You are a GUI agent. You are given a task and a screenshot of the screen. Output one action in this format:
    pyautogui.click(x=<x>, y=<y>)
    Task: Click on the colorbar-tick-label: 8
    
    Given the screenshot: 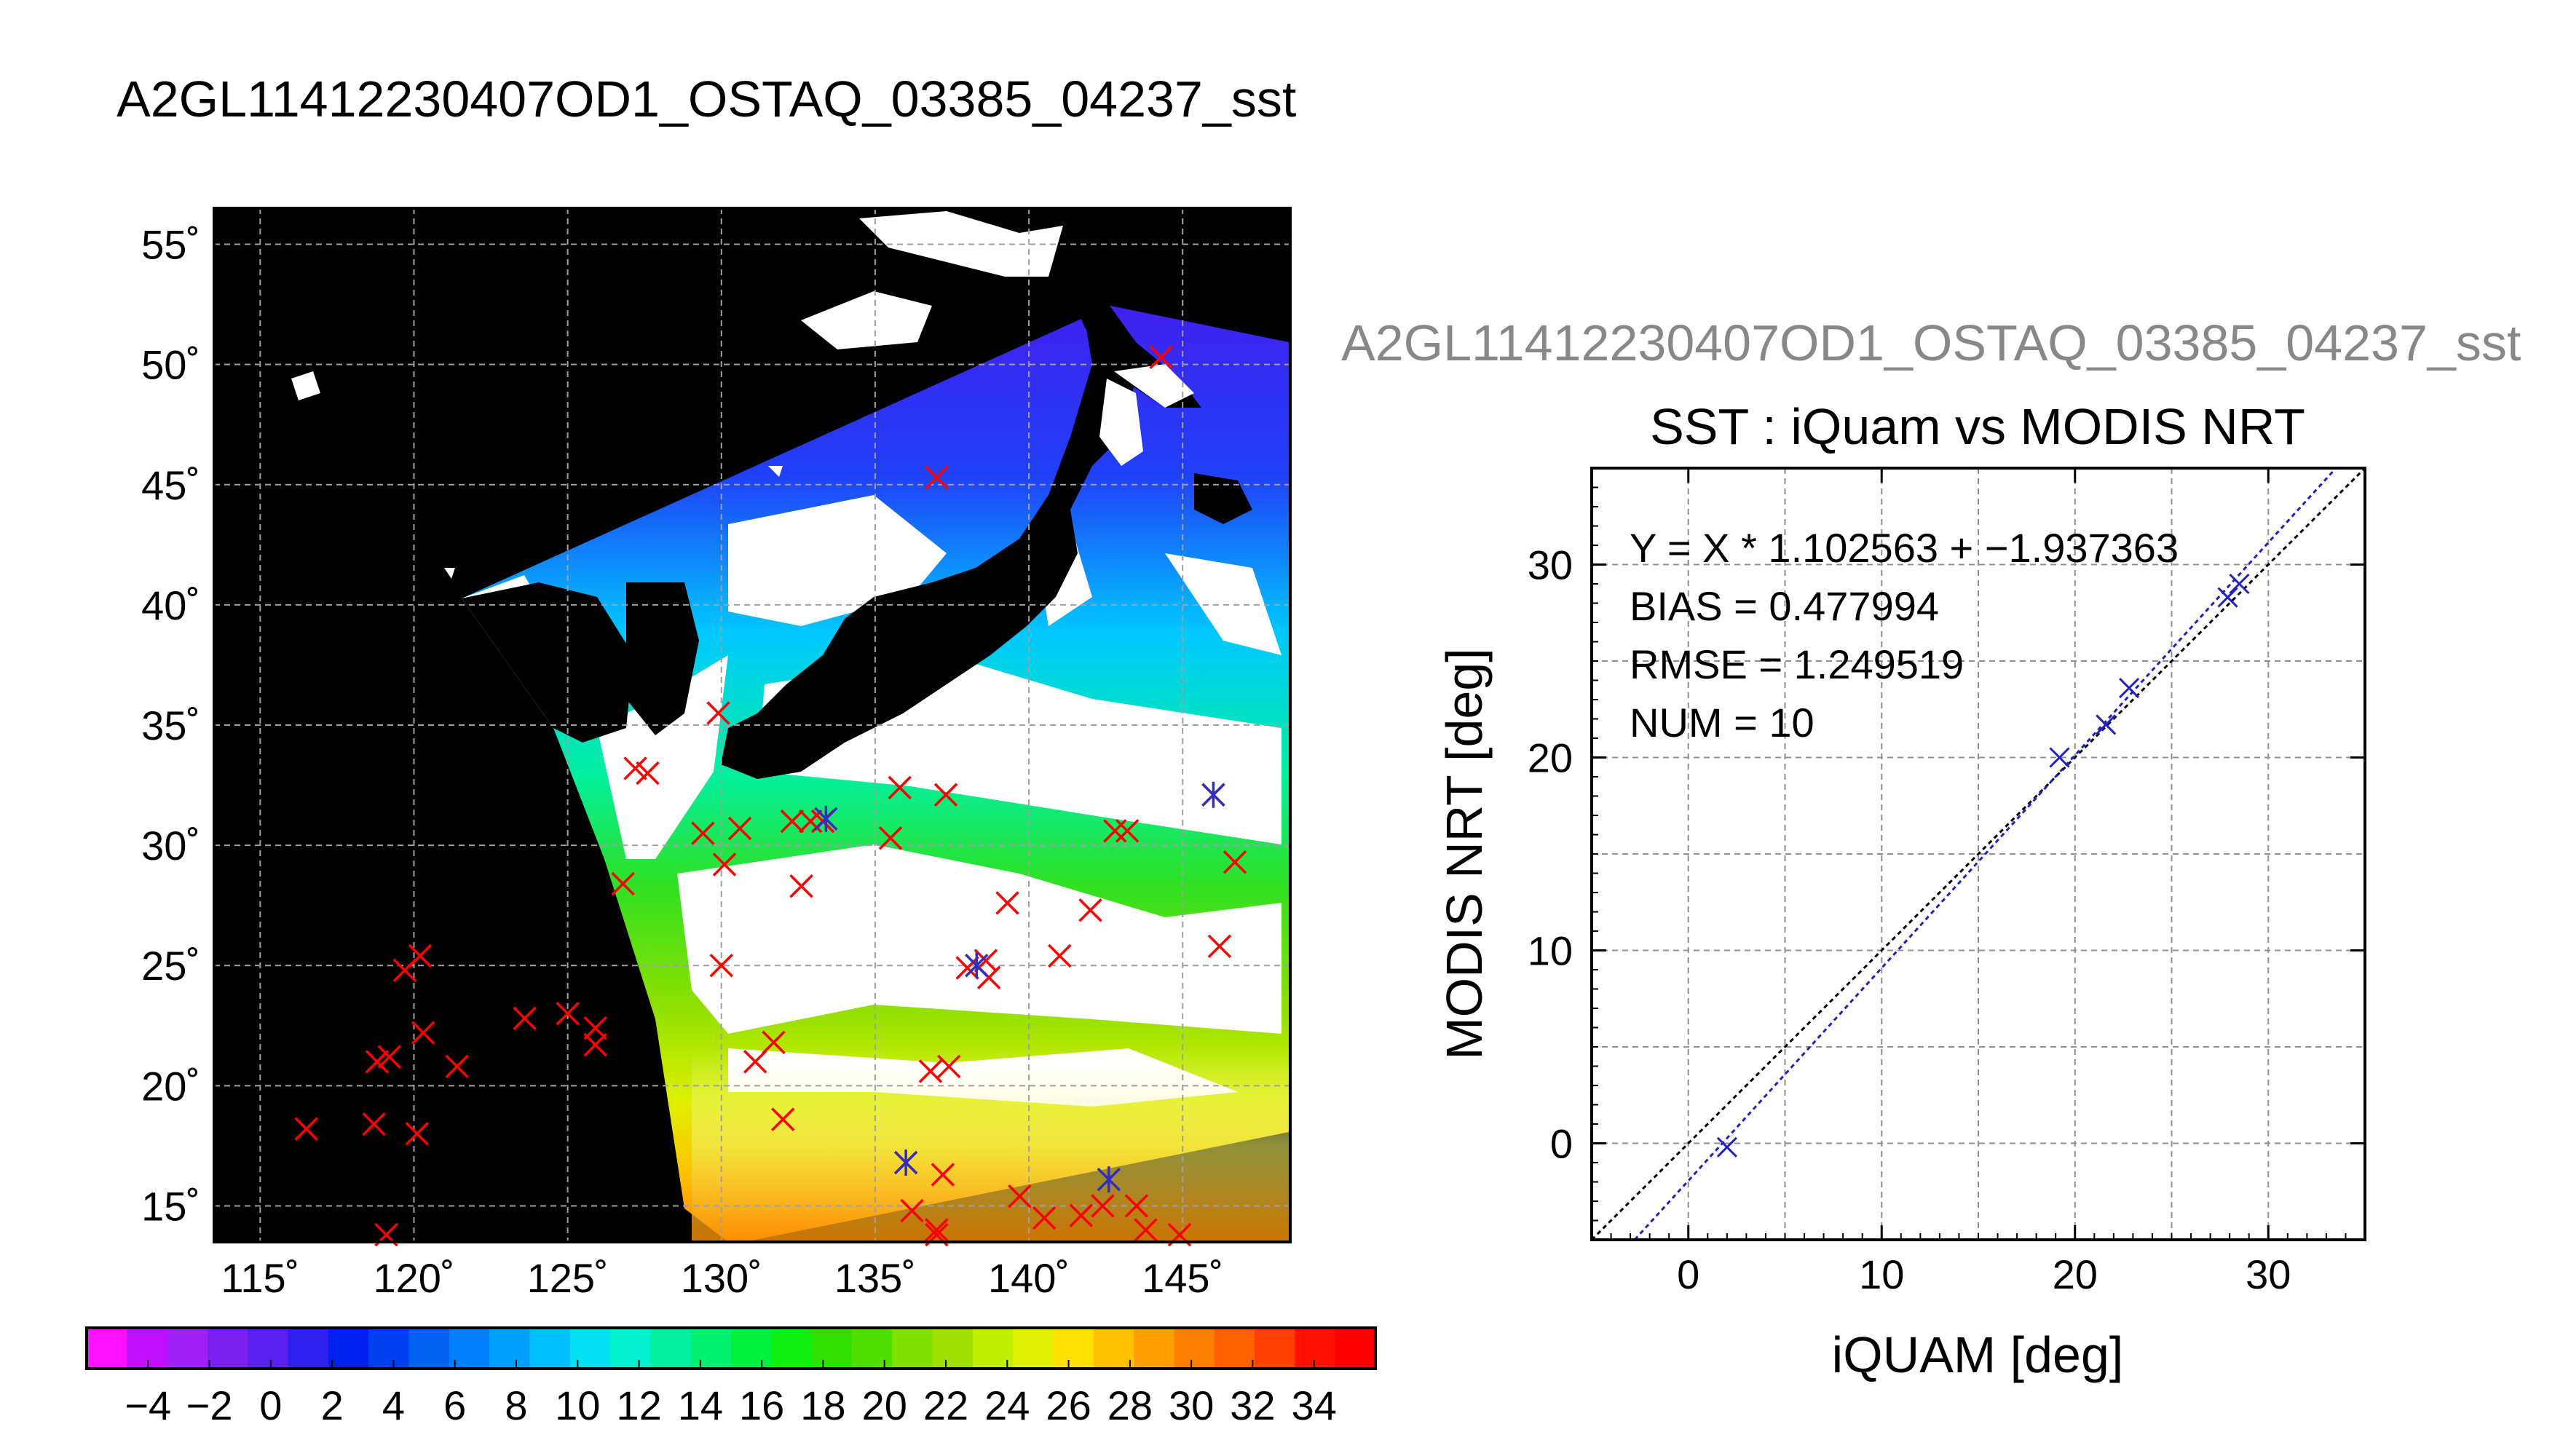 What is the action you would take?
    pyautogui.click(x=516, y=1405)
    